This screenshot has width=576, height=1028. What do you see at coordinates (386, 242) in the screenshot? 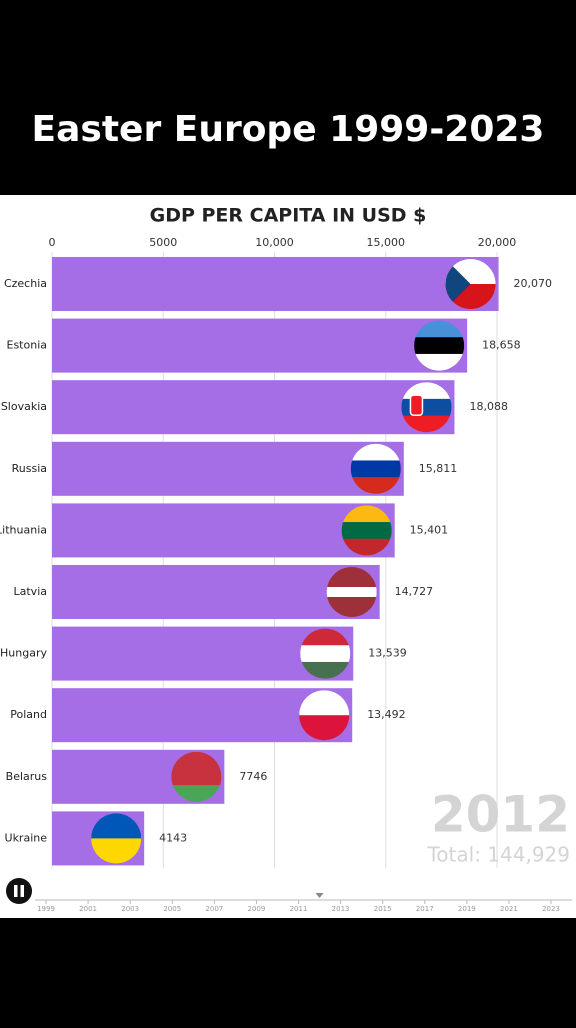
I see `x-tick-label: 15,000` at bounding box center [386, 242].